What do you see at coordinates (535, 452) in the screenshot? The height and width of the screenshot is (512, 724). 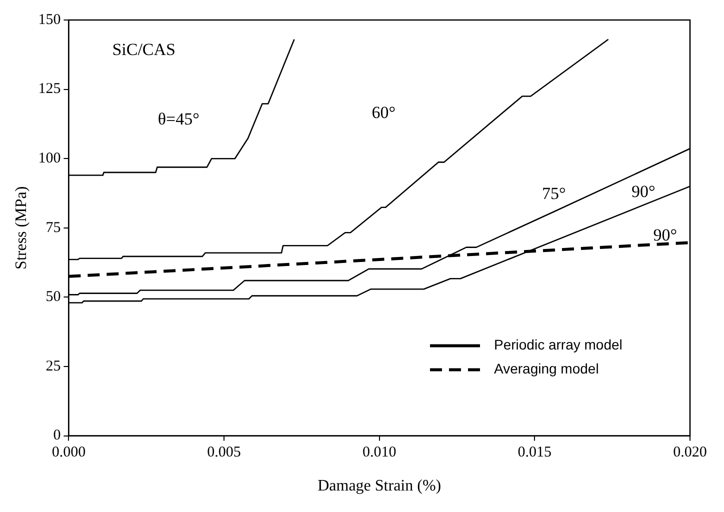 I see `x-tick-label: 0.015` at bounding box center [535, 452].